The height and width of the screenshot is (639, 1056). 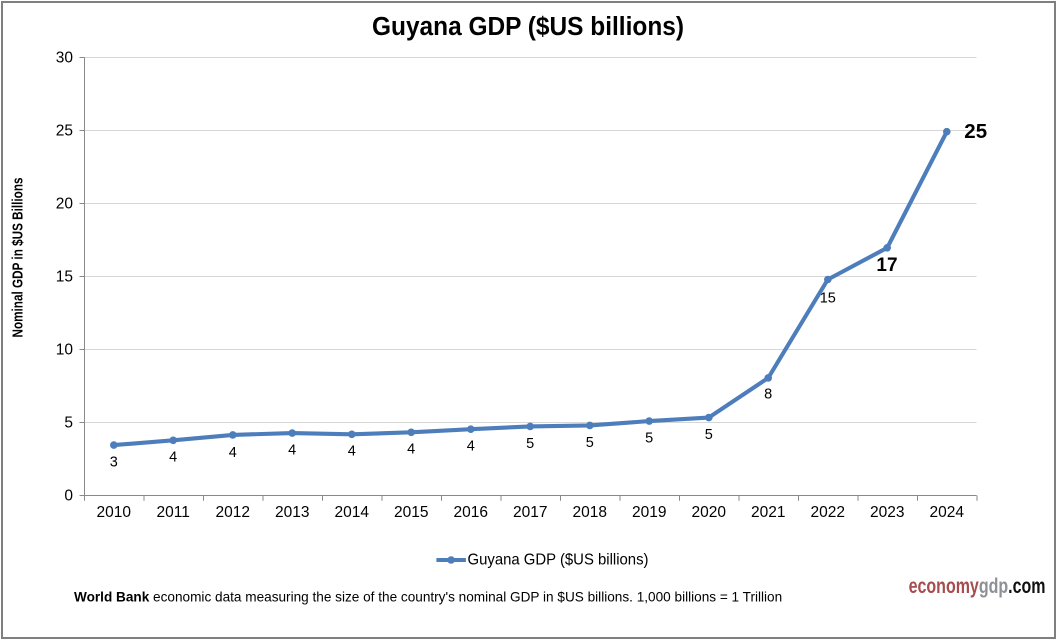 I want to click on svg-text: 2023, so click(x=887, y=512).